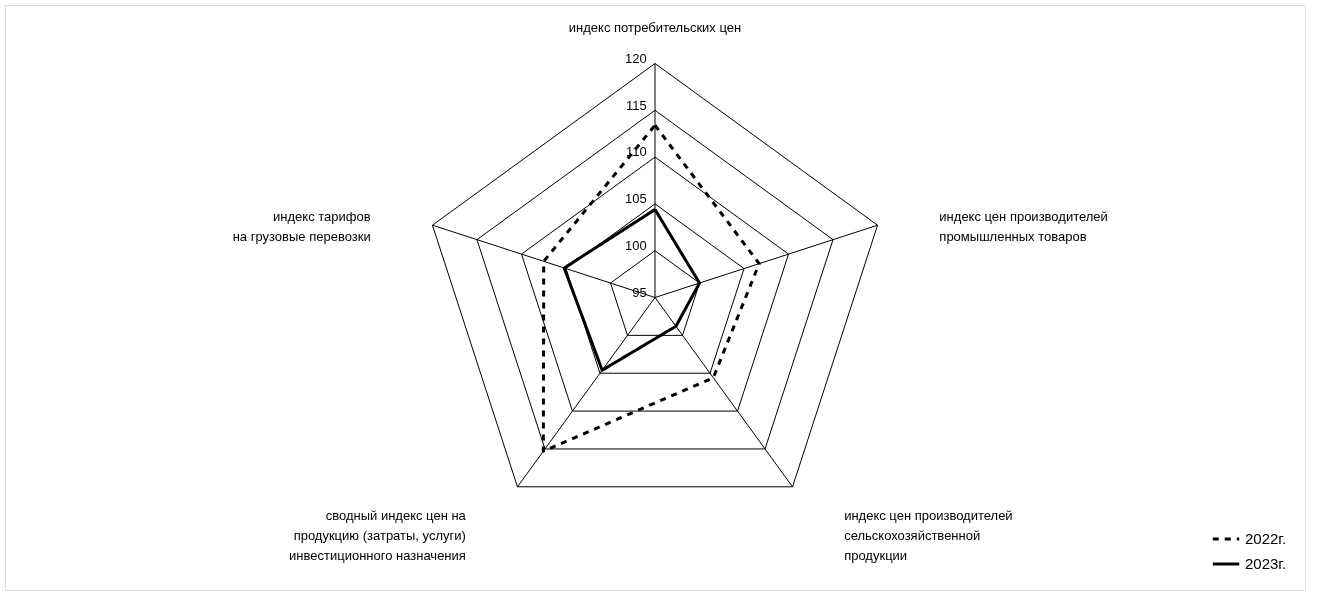  Describe the element at coordinates (301, 226) in the screenshot. I see `spoke-label: индекс тарифов на грузовые перевозки` at that location.